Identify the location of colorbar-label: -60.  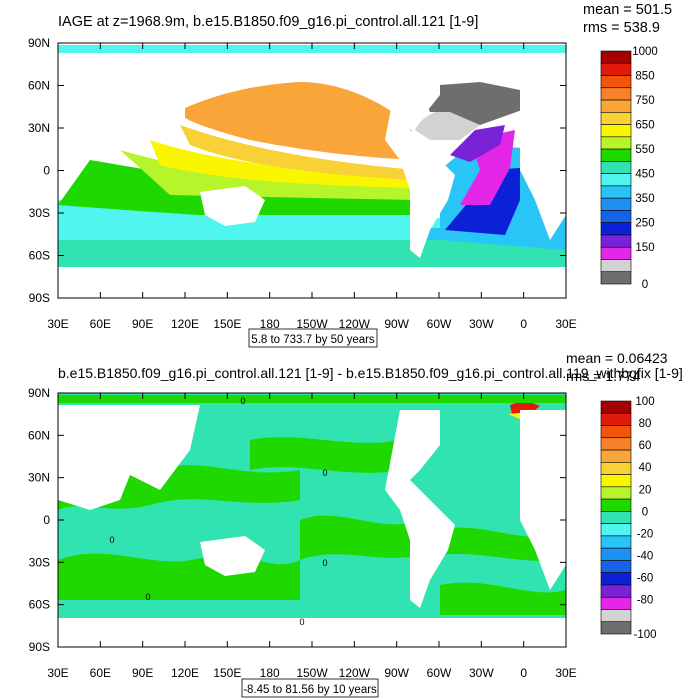
(645, 579).